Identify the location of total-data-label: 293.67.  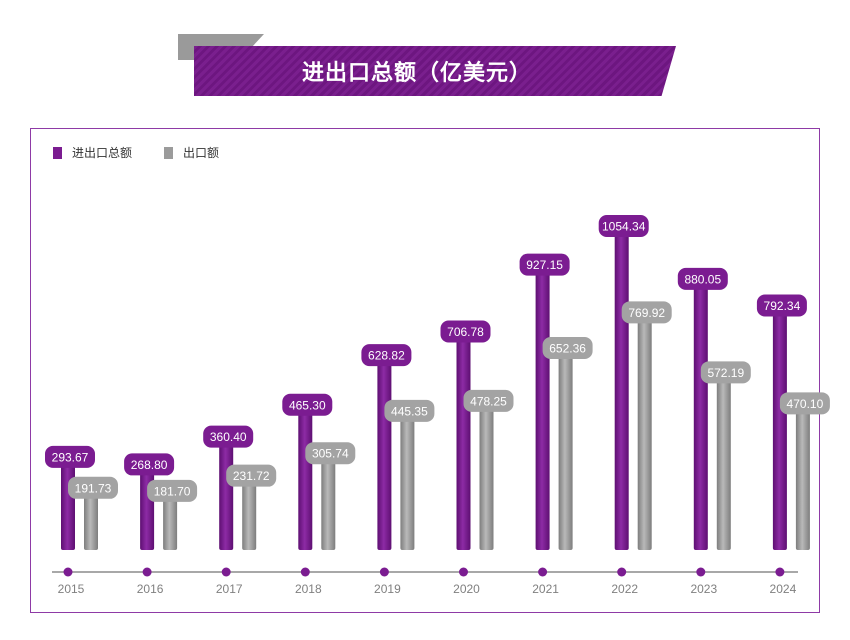
(70, 457).